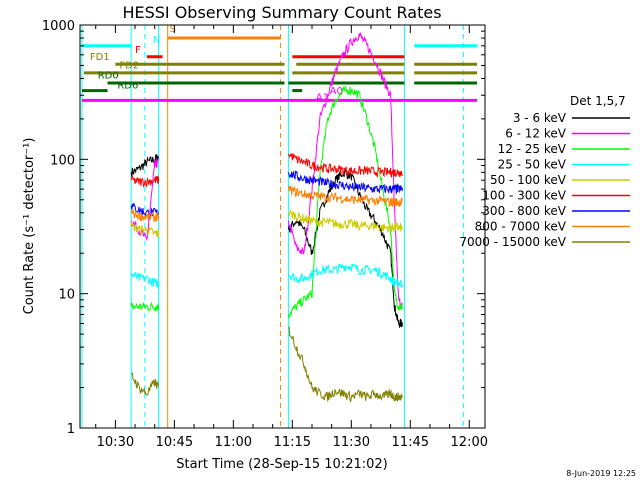 The height and width of the screenshot is (480, 640). I want to click on x-tick-label-6: 12:00, so click(469, 442).